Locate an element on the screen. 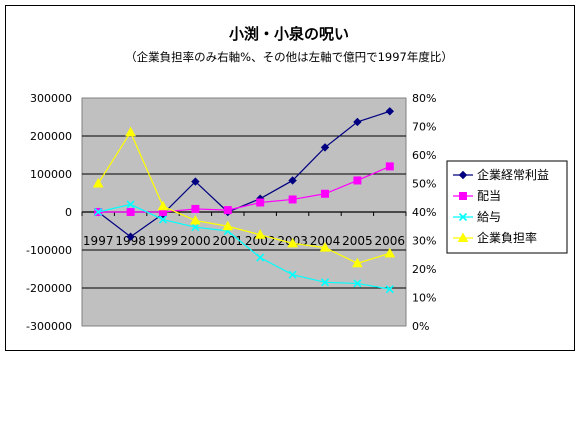  right-axis-tick-label: 50% is located at coordinates (424, 184).